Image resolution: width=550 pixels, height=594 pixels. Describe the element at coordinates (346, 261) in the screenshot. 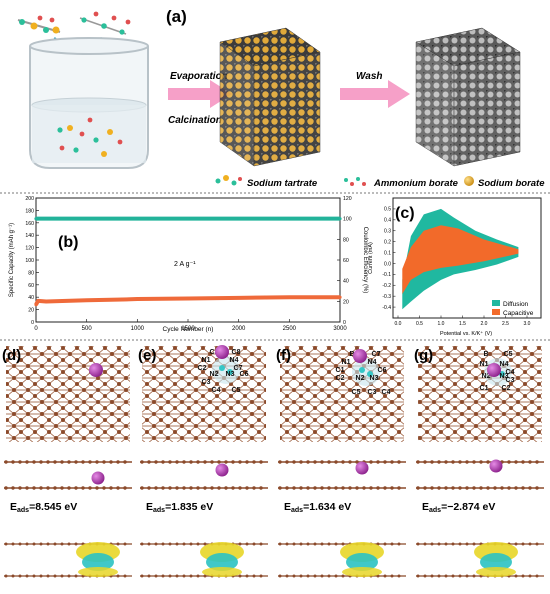

I see `y-right-tick-label: 60` at that location.